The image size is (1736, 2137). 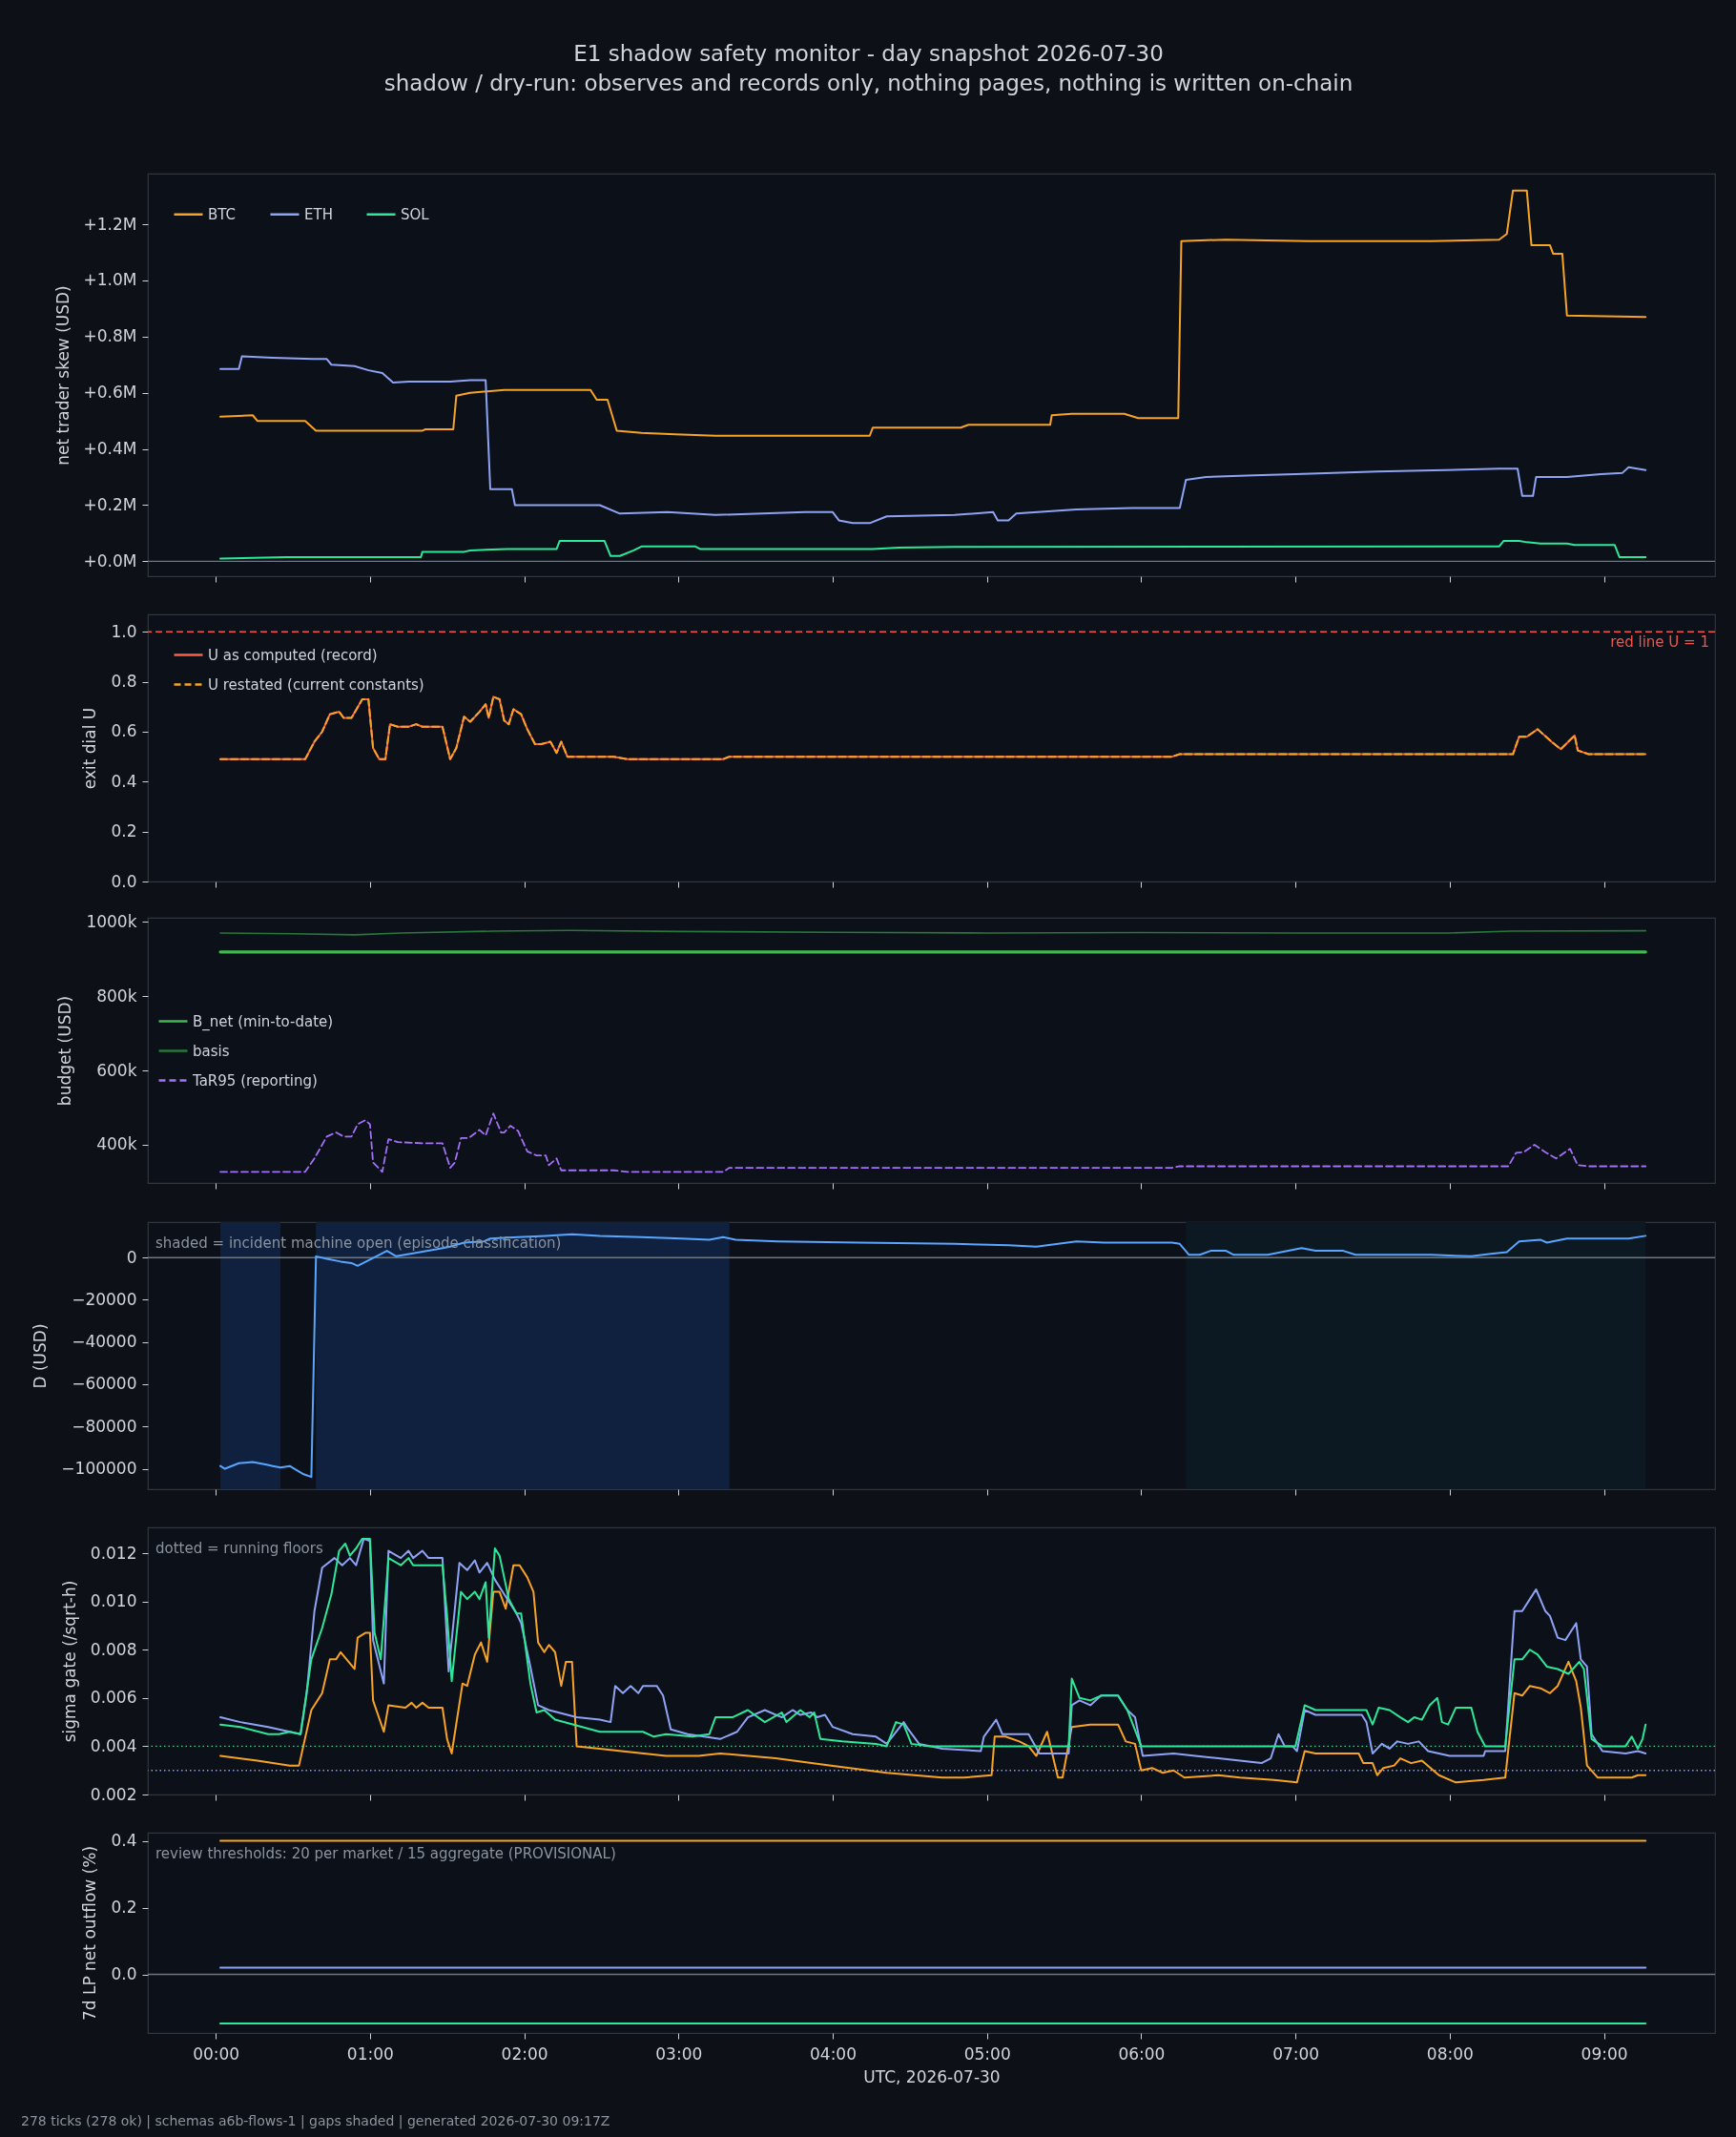 I want to click on x-tick-label: 08:00, so click(x=1450, y=2054).